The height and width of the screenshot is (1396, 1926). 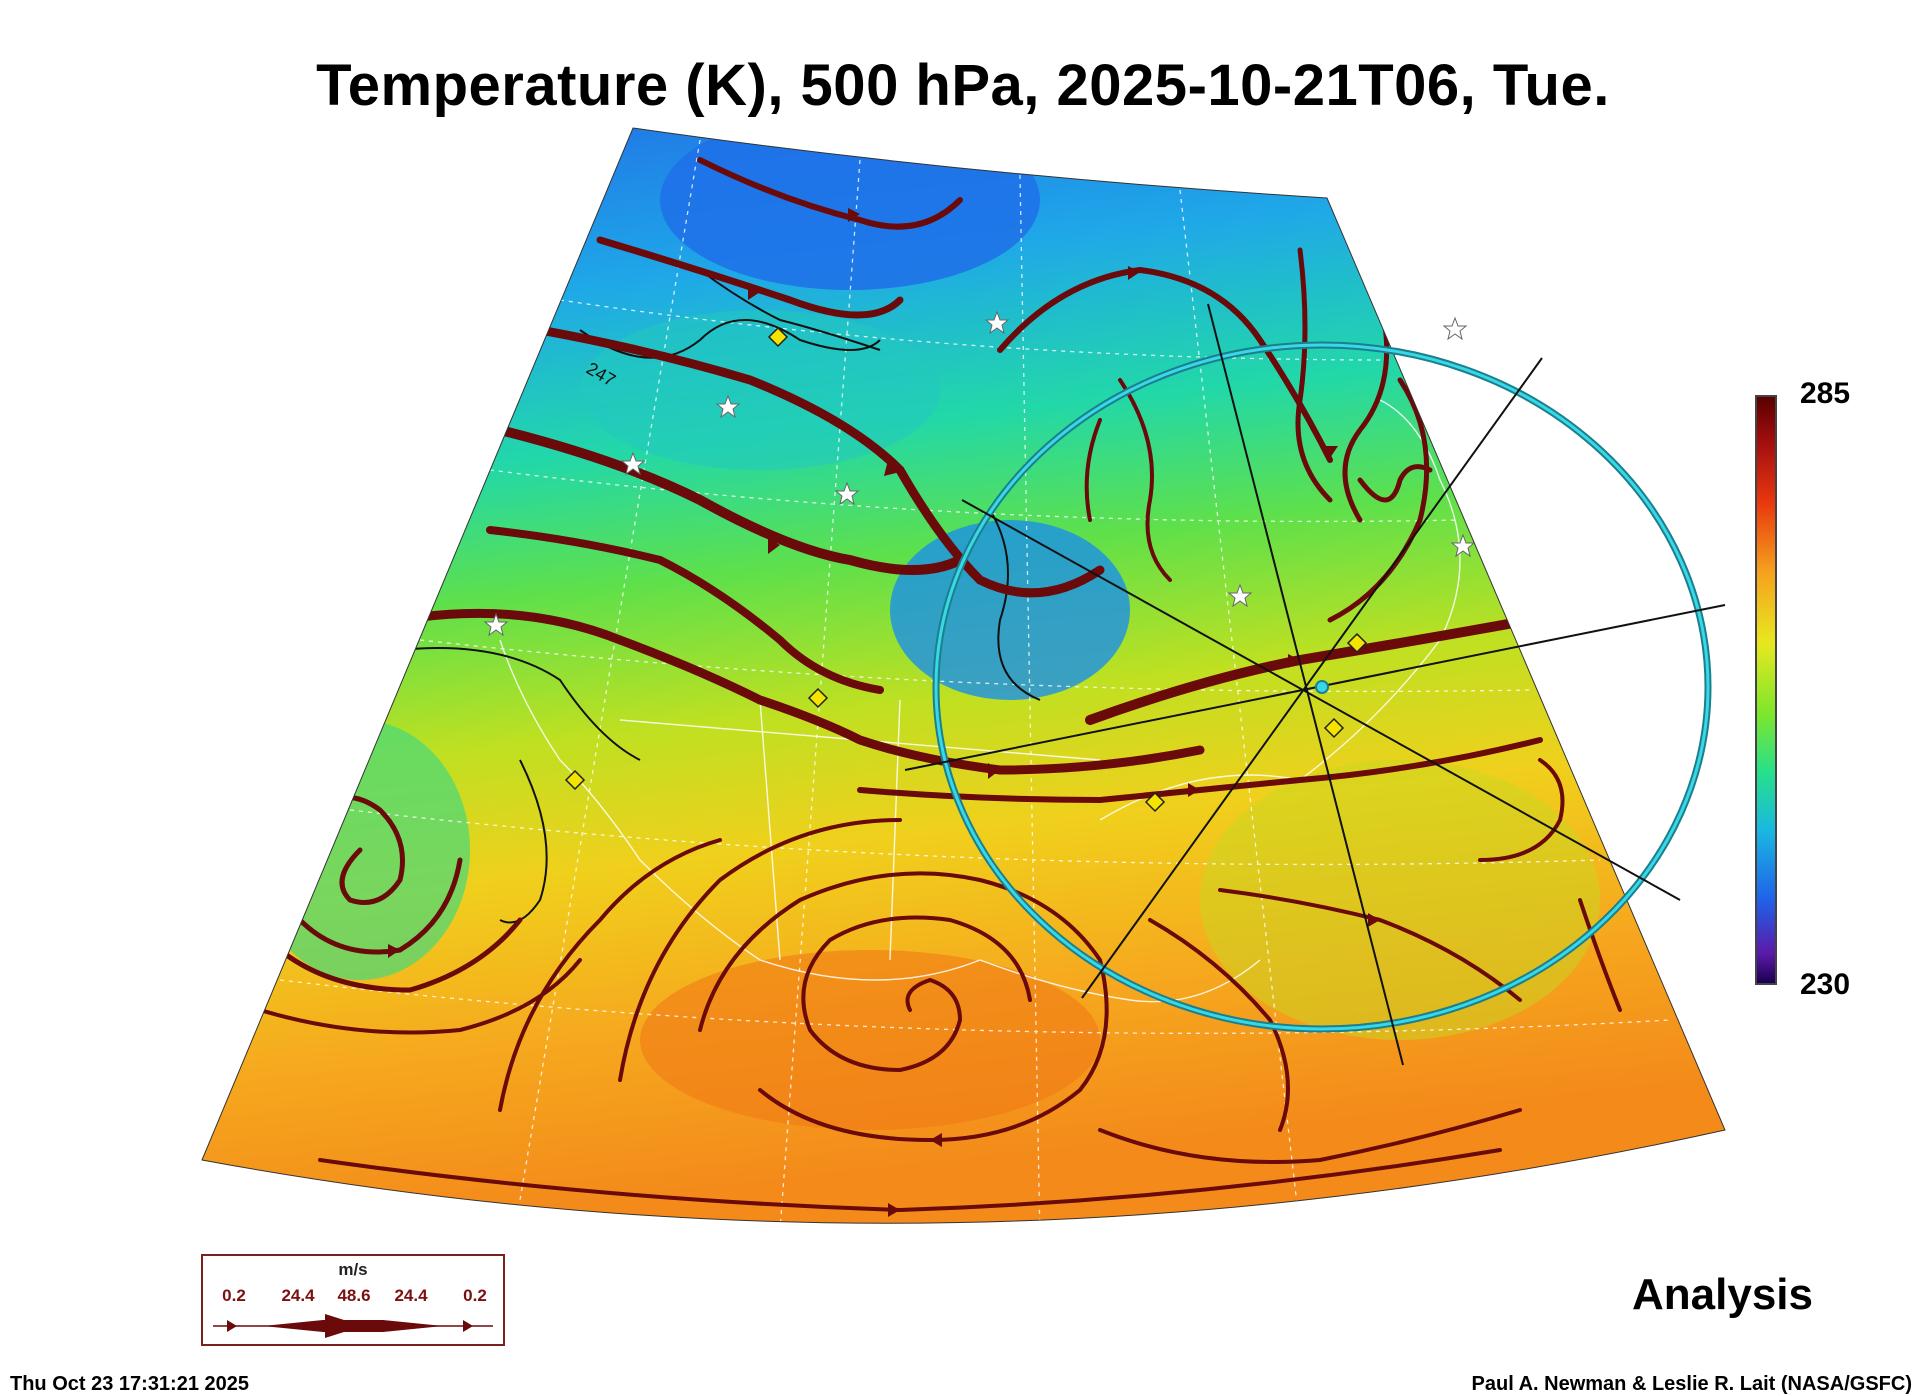 What do you see at coordinates (1722, 1294) in the screenshot?
I see `analysis-label: Analysis` at bounding box center [1722, 1294].